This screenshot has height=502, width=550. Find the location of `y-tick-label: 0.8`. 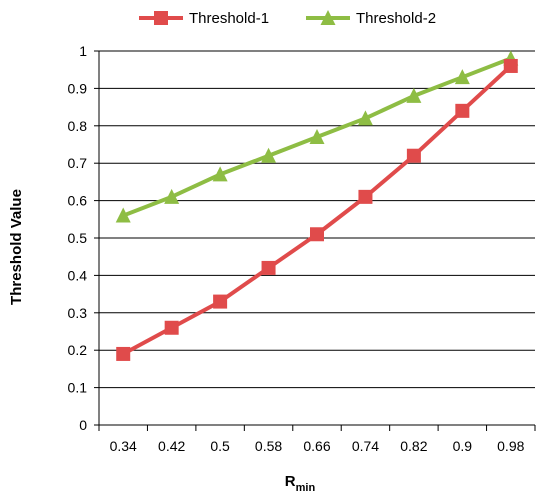

y-tick-label: 0.8 is located at coordinates (78, 126).